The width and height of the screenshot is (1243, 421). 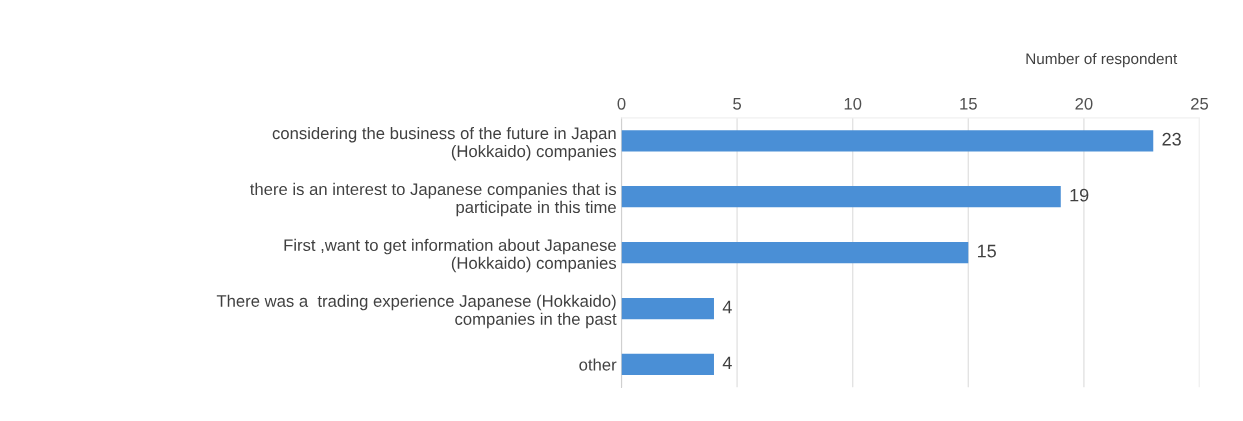 What do you see at coordinates (621, 103) in the screenshot?
I see `x-tick-label: 0` at bounding box center [621, 103].